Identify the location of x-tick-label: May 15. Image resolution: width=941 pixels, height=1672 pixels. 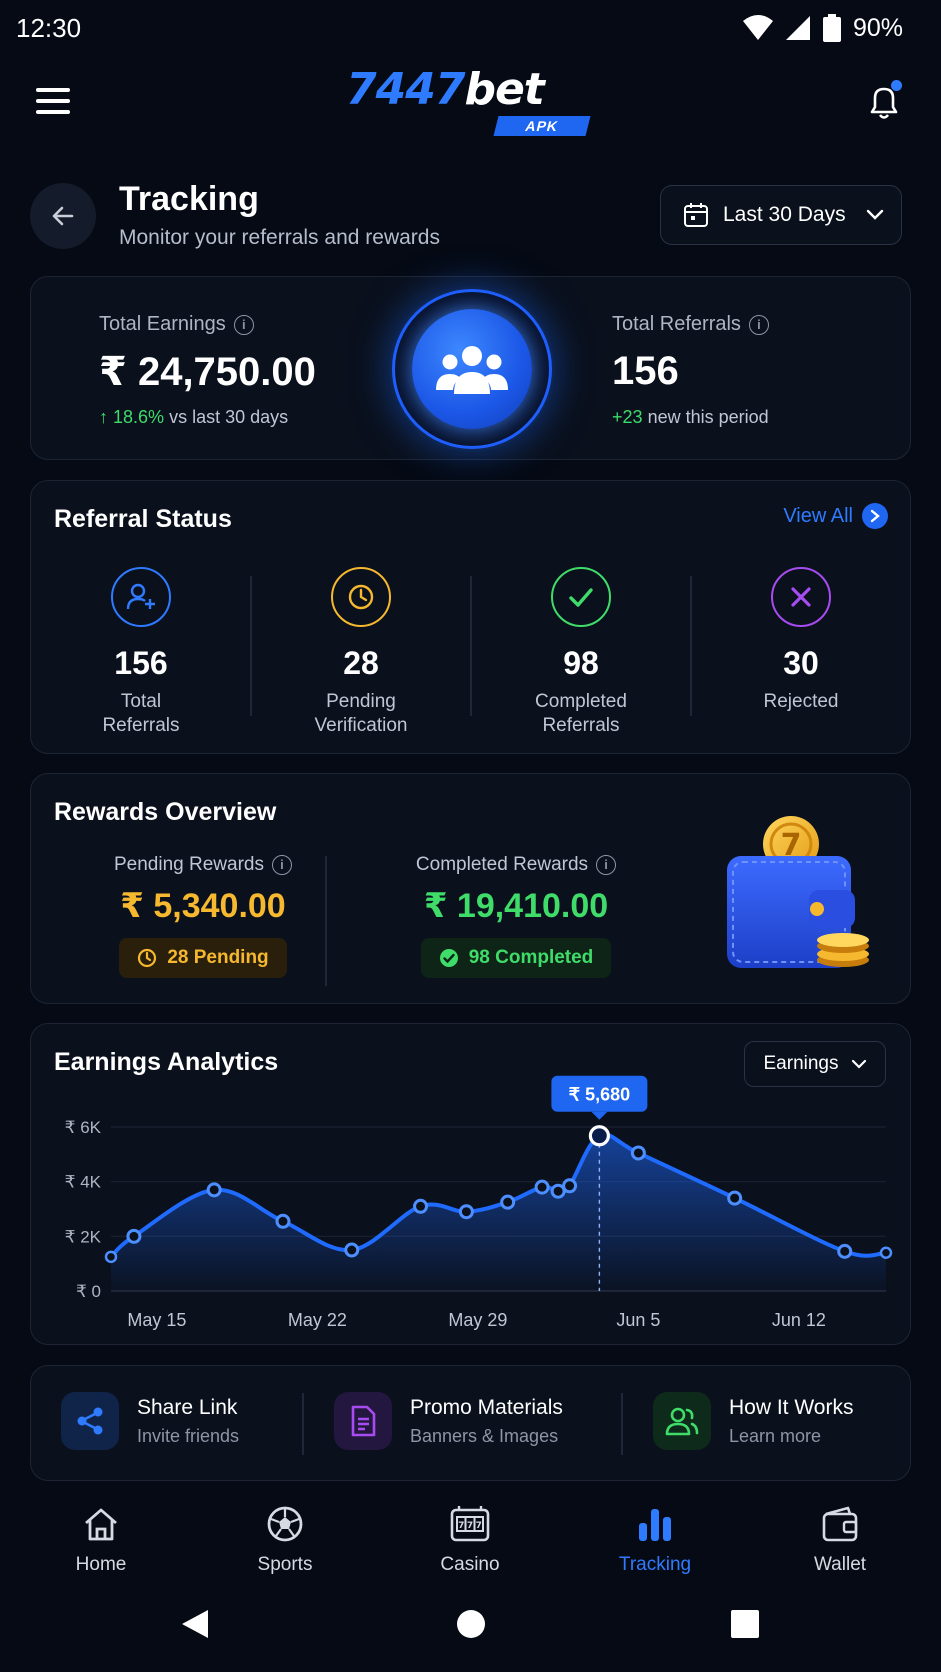
(156, 1320).